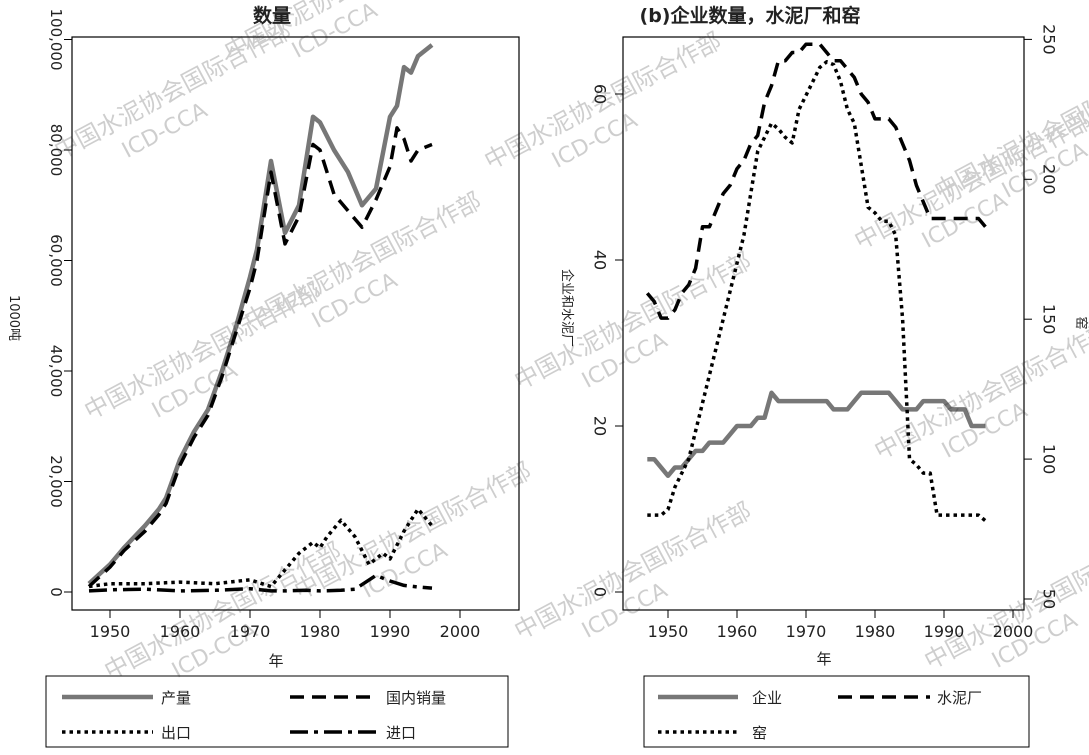 The height and width of the screenshot is (755, 1089). What do you see at coordinates (567, 308) in the screenshot?
I see `right-y-axis-label: 企业和水泥厂` at bounding box center [567, 308].